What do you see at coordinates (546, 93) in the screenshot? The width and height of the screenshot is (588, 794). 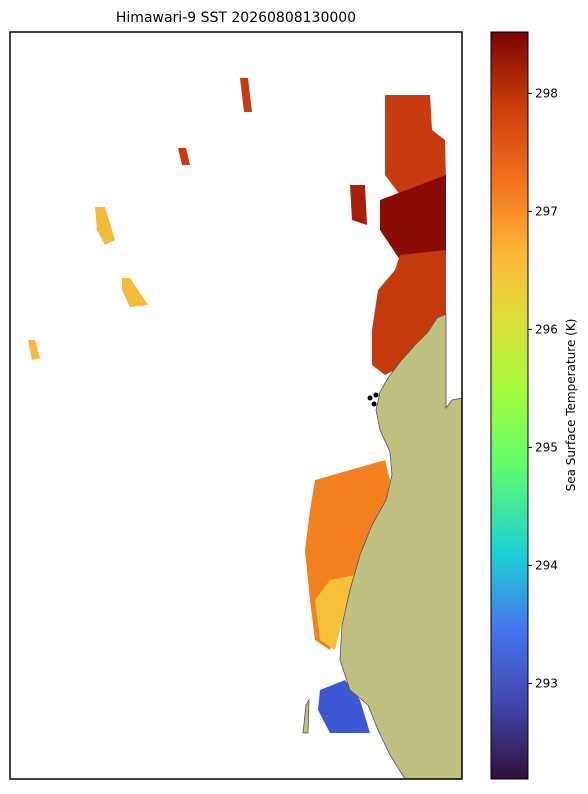 I see `colorbar-tick-label: 298` at bounding box center [546, 93].